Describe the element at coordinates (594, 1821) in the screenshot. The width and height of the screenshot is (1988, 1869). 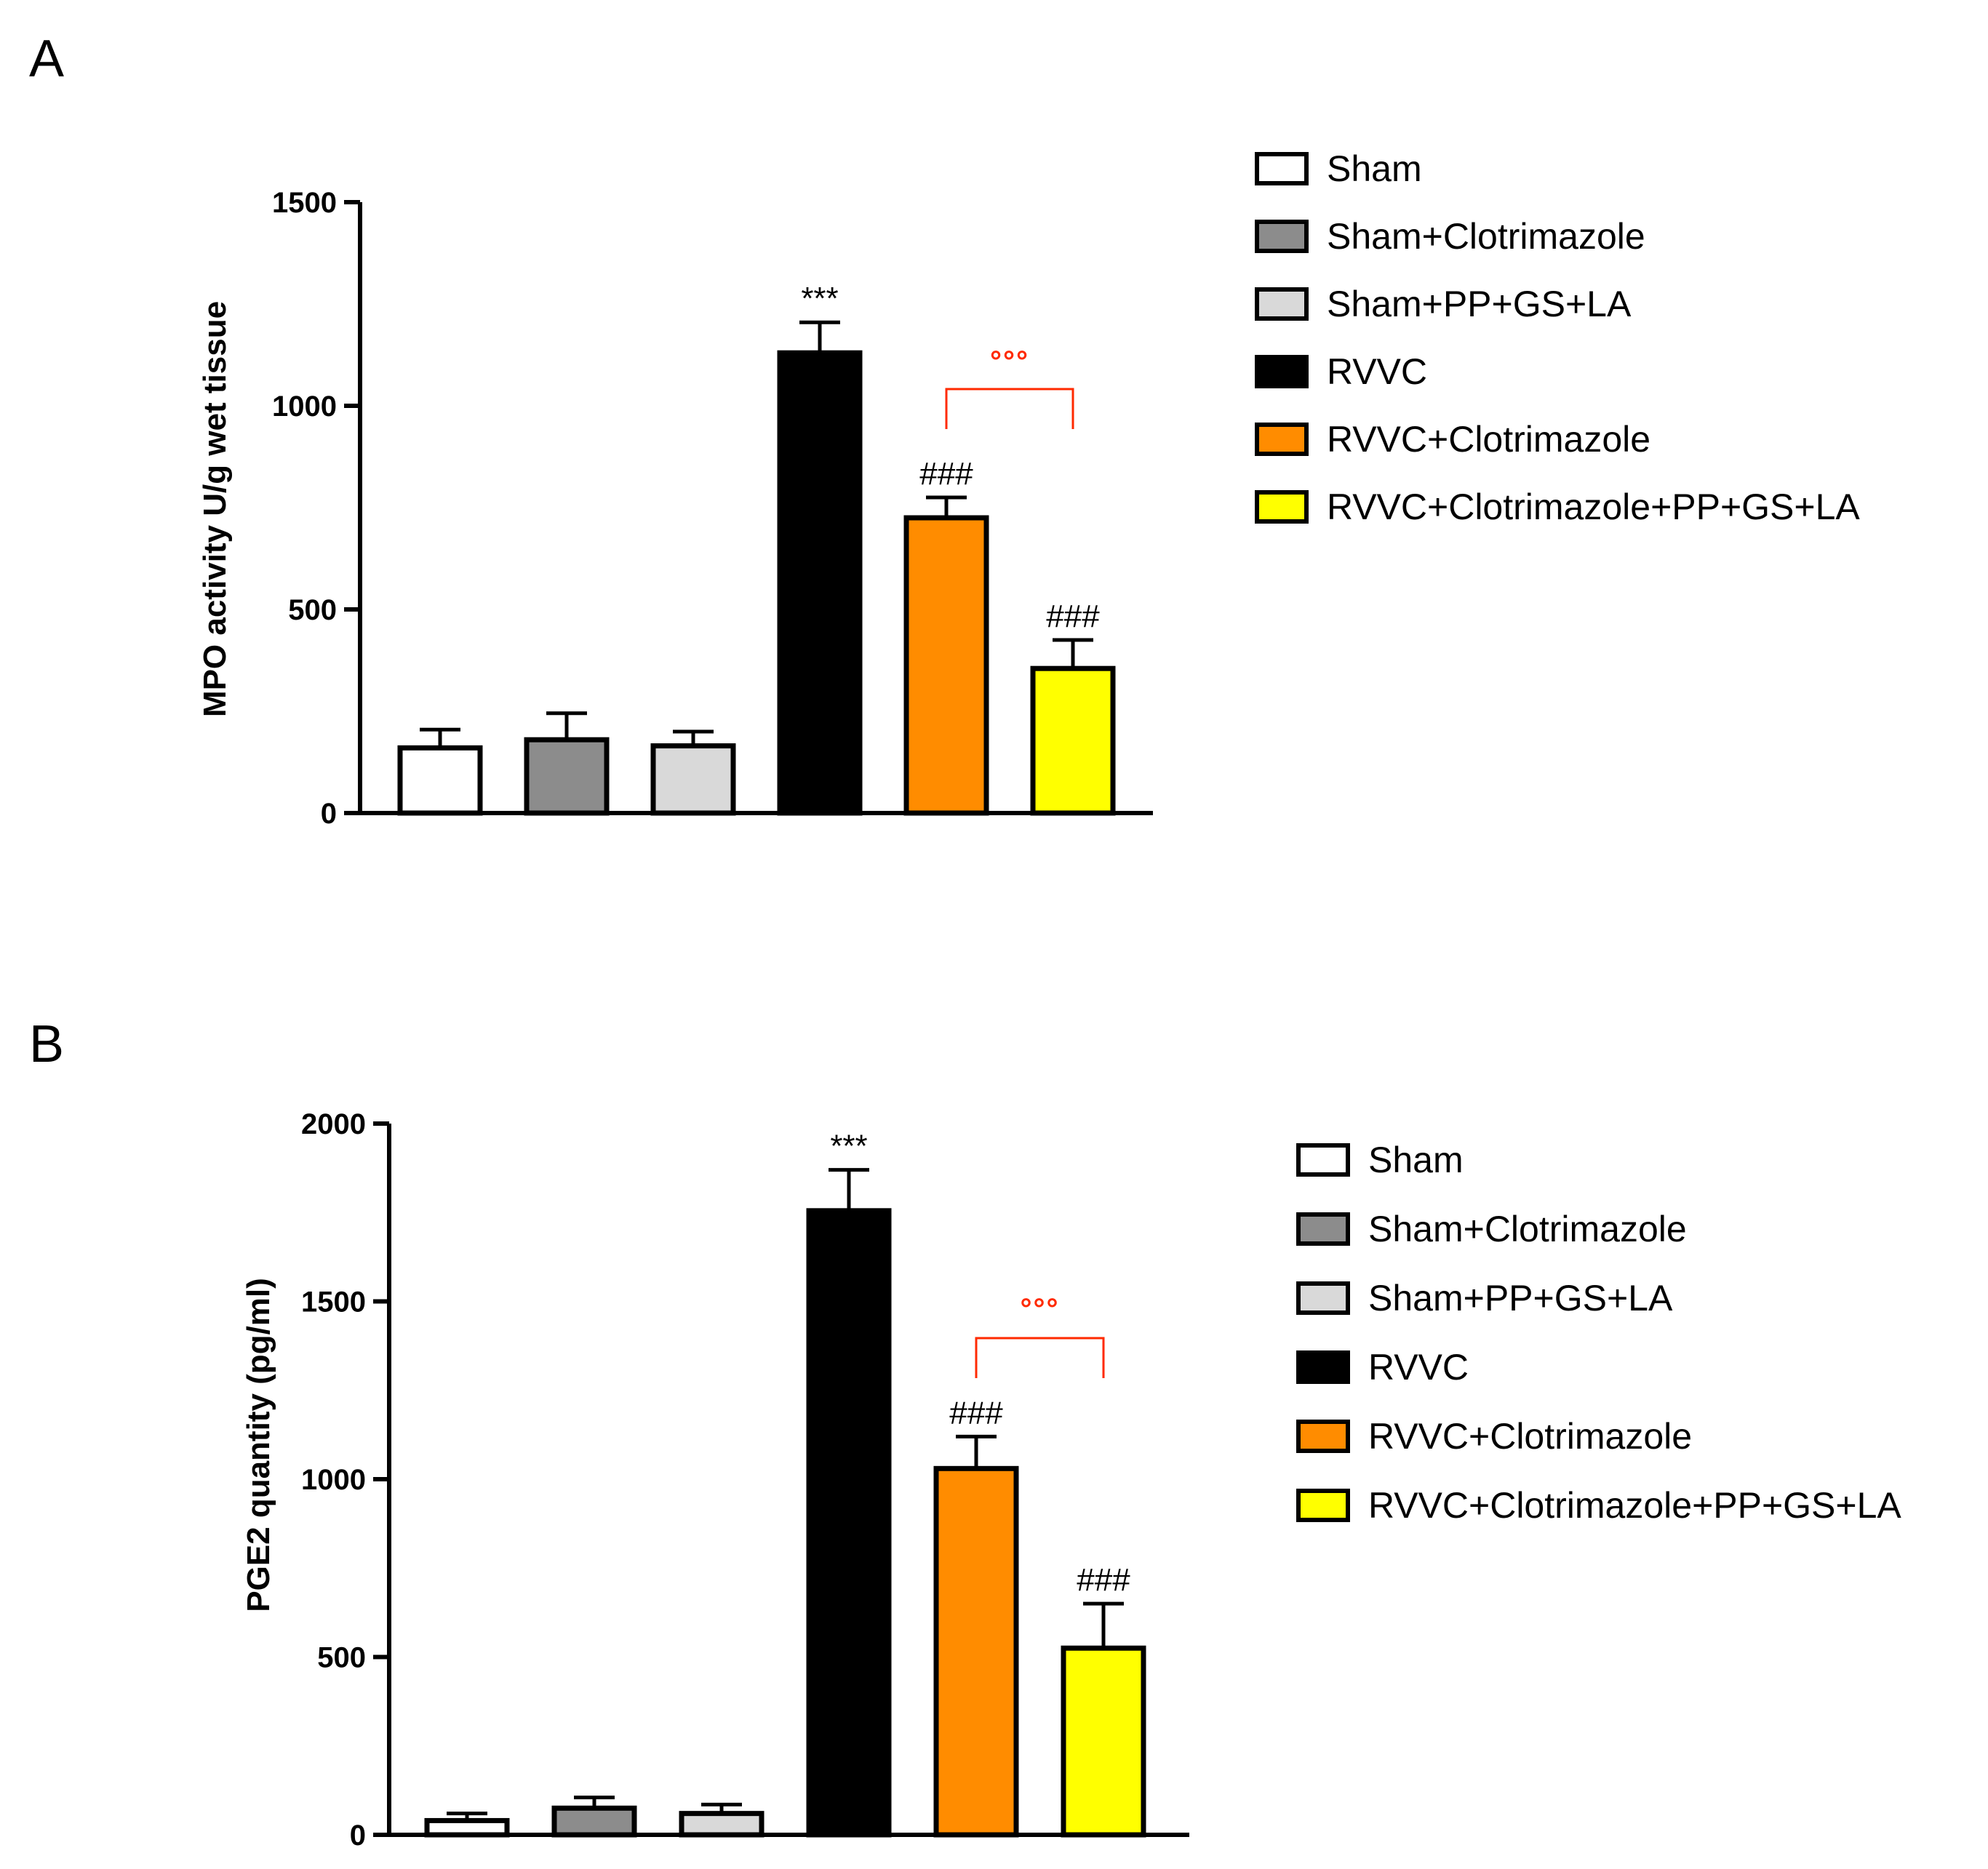
I see `panel-b-bar-sham-clotrimazole` at that location.